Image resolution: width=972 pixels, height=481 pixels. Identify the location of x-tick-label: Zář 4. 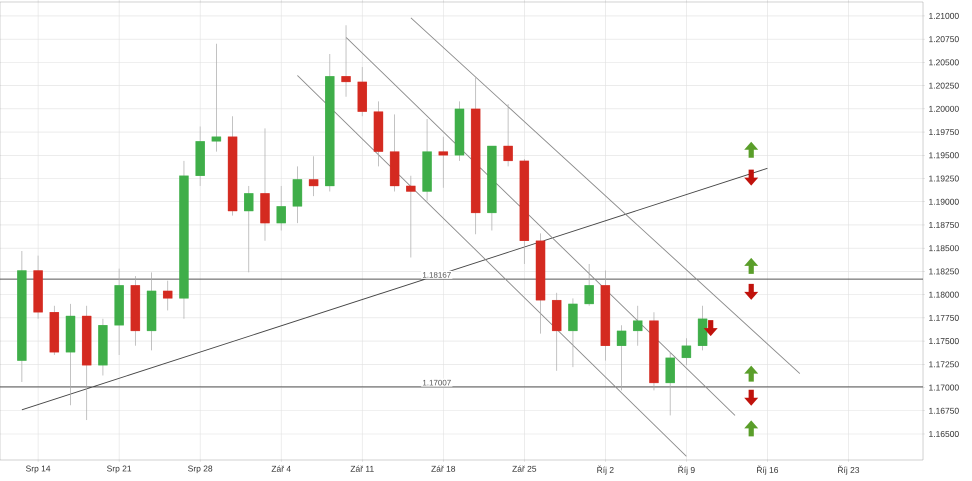
(281, 469).